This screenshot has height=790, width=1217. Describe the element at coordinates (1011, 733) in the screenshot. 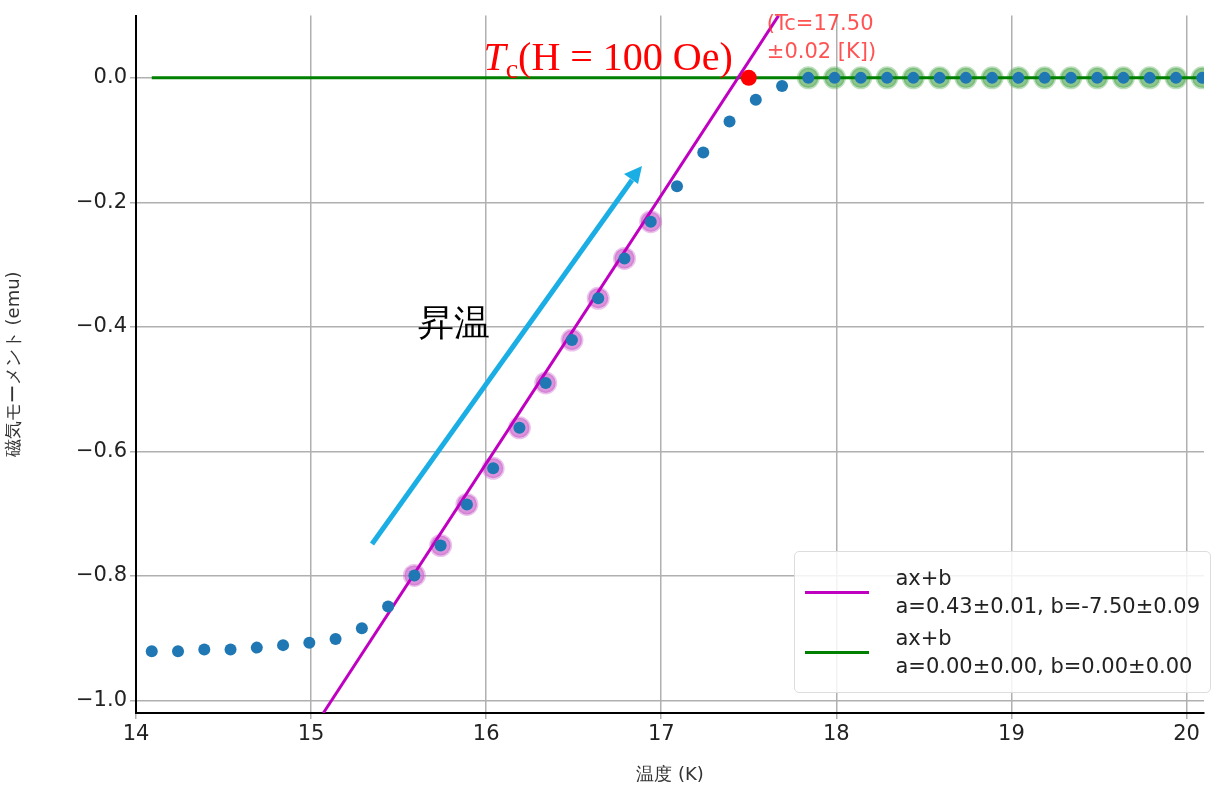

I see `x-tick-label: 19` at that location.